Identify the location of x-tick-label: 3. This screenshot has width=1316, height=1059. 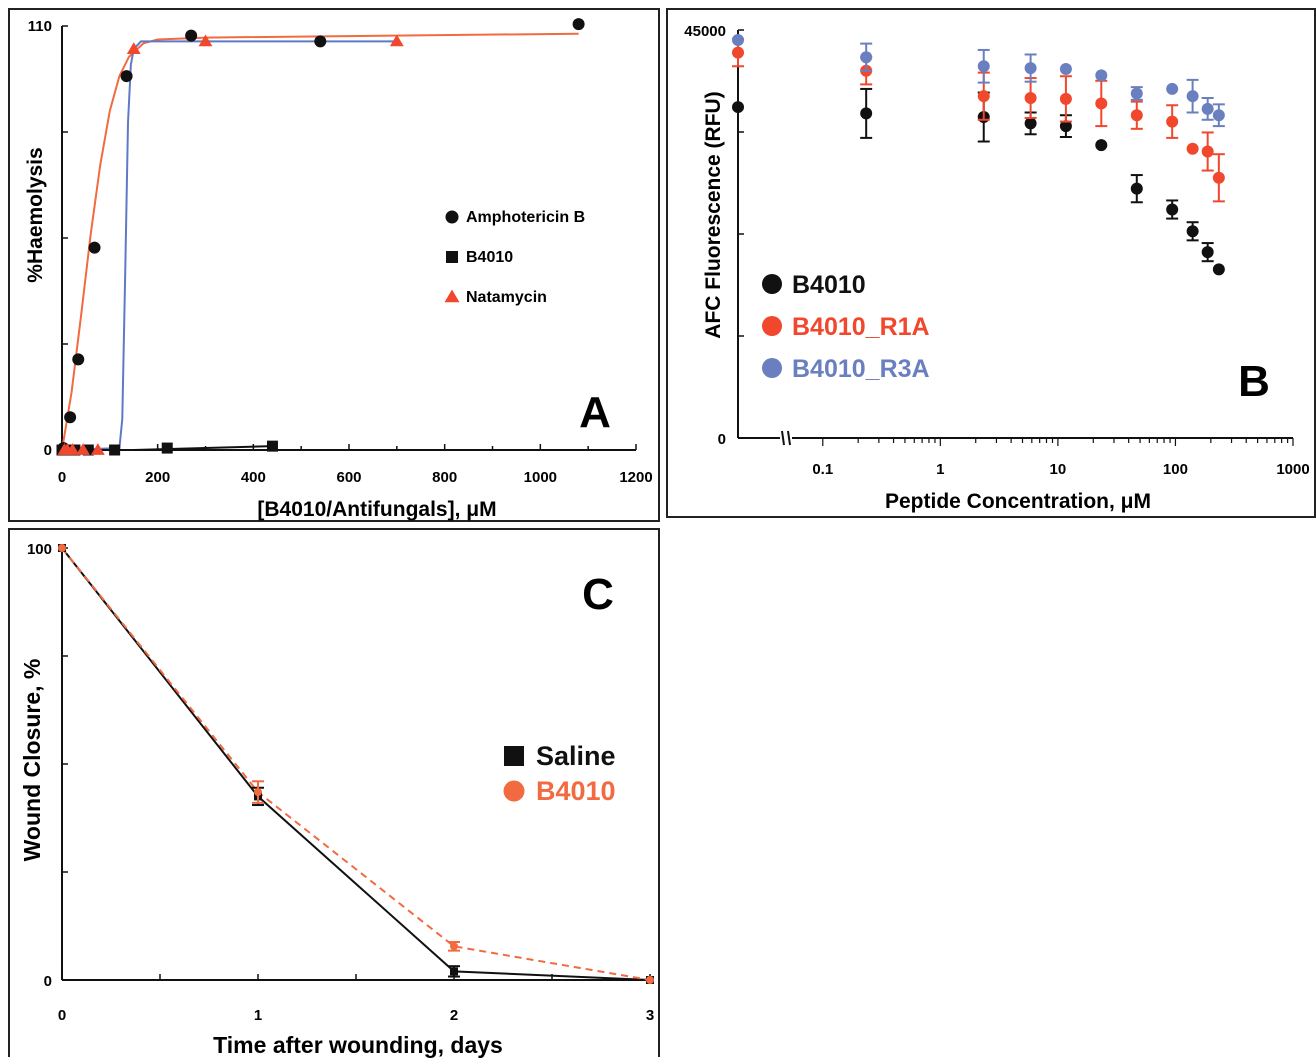
(650, 1015).